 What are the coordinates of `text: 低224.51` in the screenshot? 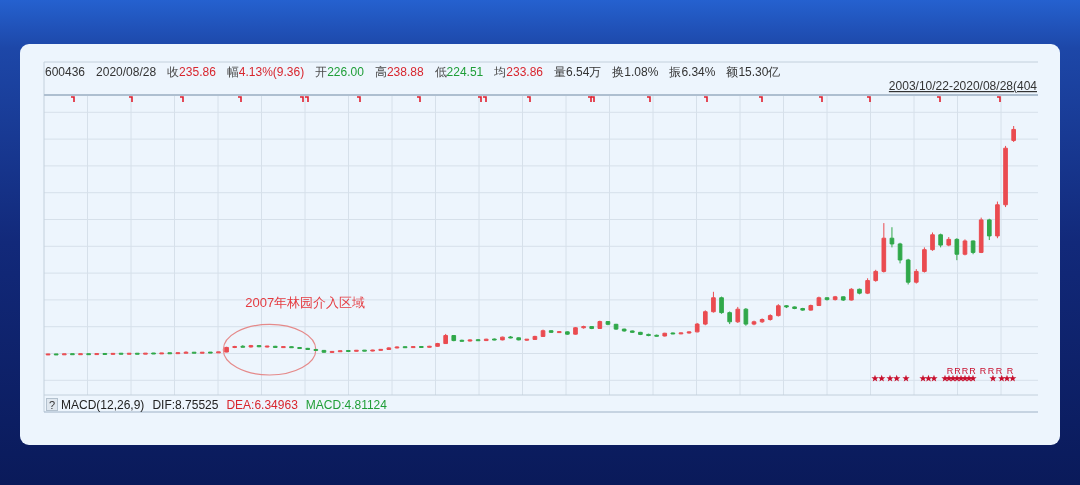 It's located at (459, 72).